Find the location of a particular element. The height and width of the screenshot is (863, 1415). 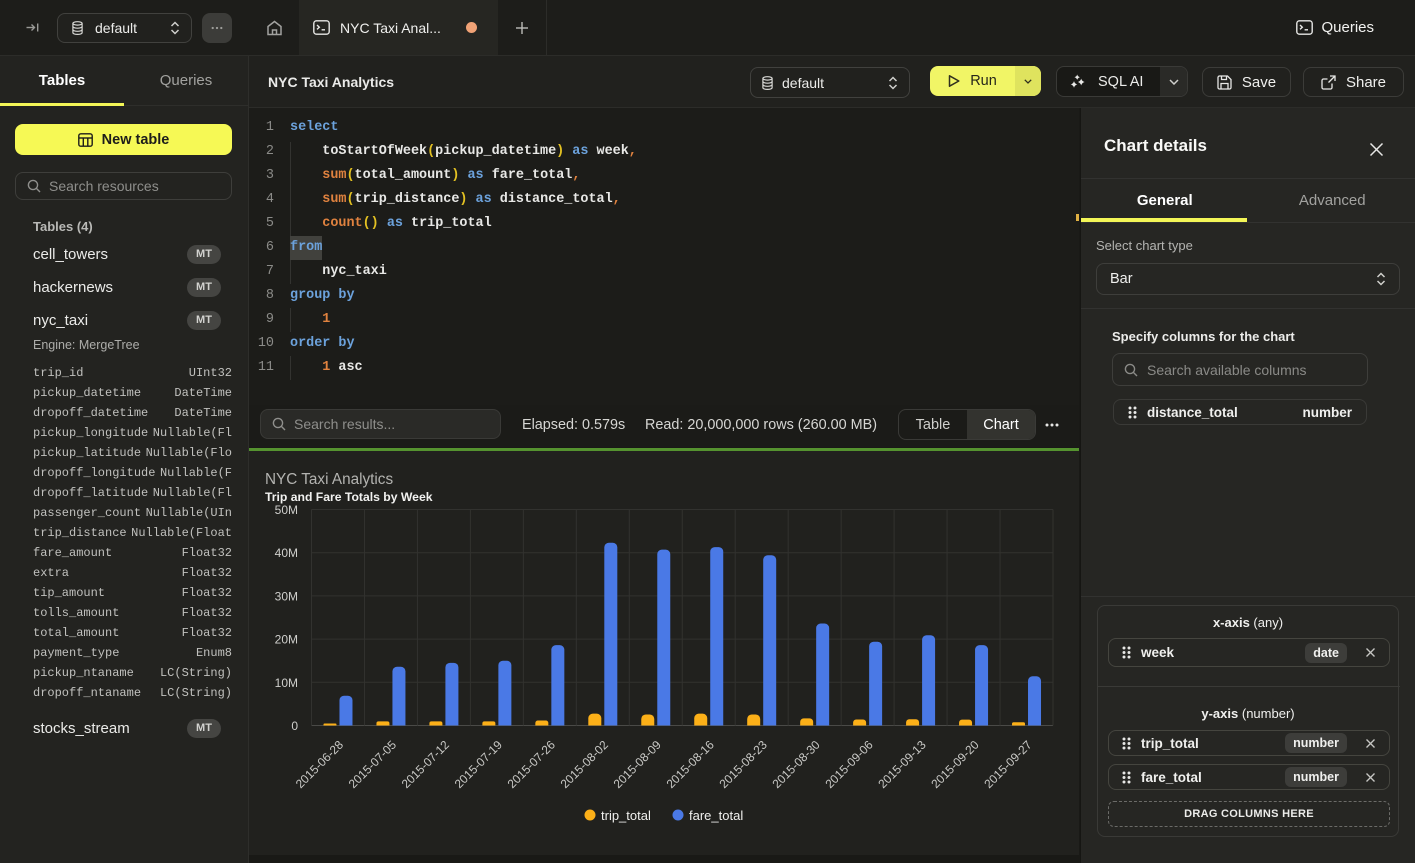

svg-text: 2015-08-30 is located at coordinates (796, 764).